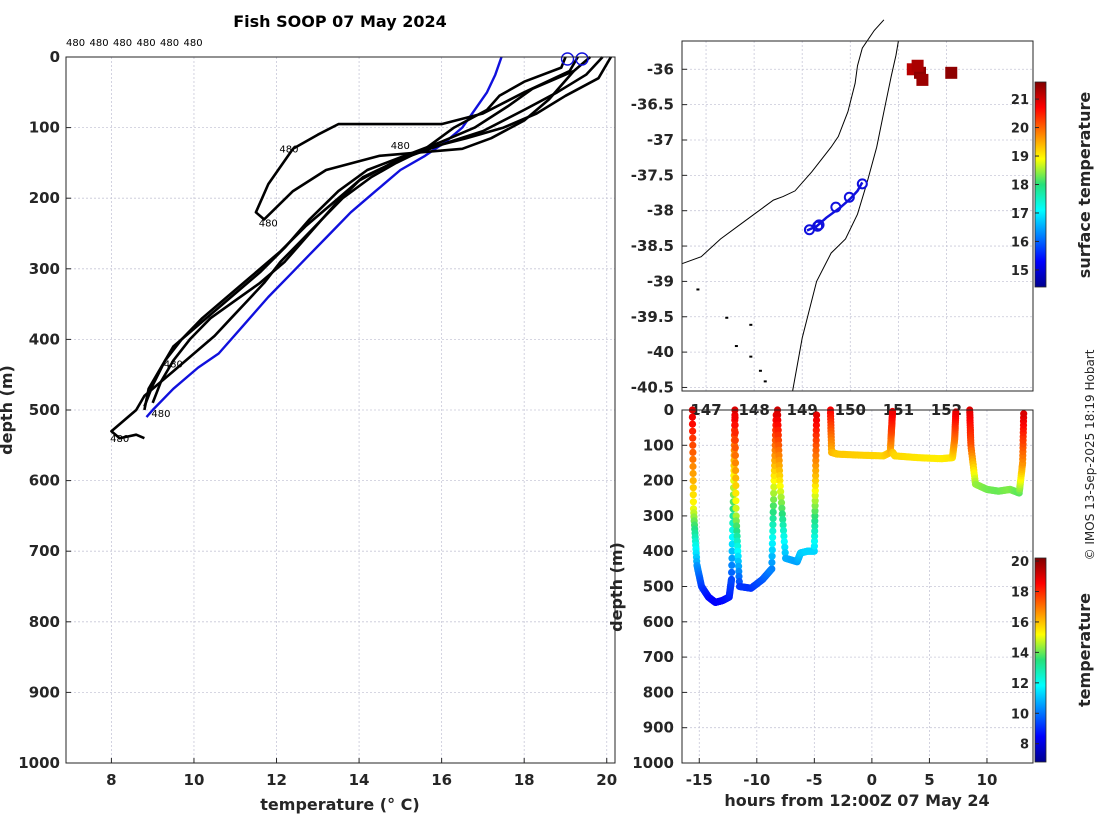  I want to click on section-y-tick-label: 1000, so click(653, 763).